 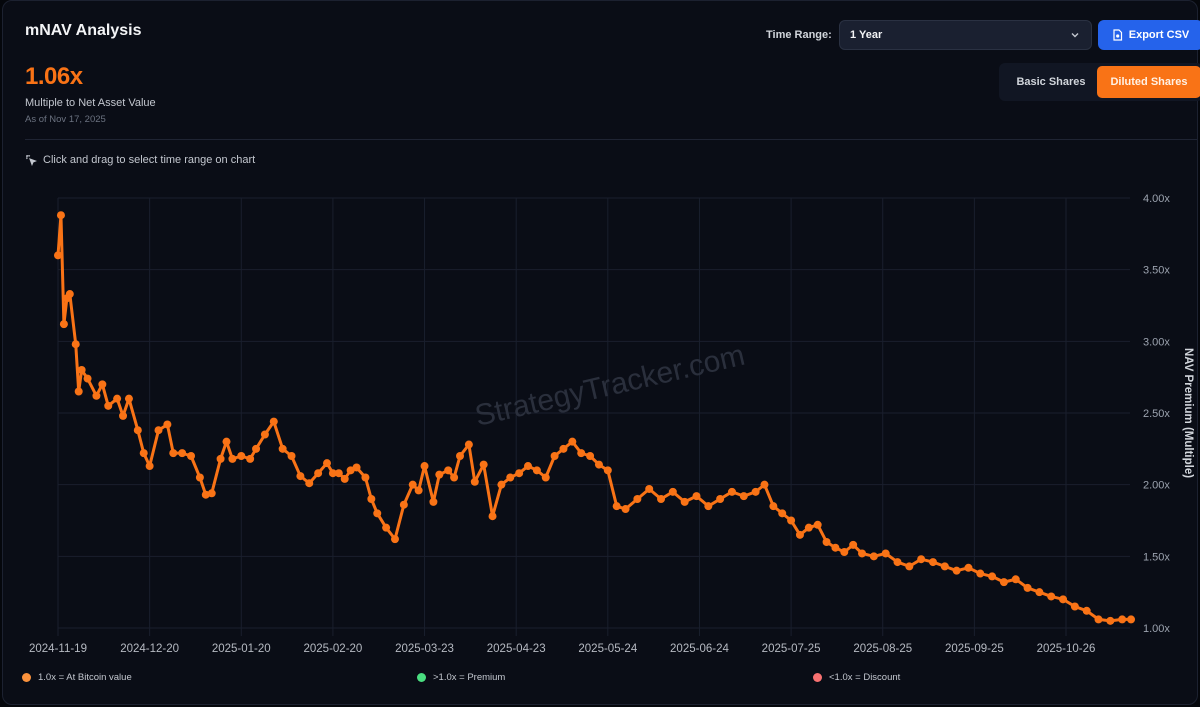 What do you see at coordinates (1149, 35) in the screenshot?
I see `export-csv-button: Export CSV` at bounding box center [1149, 35].